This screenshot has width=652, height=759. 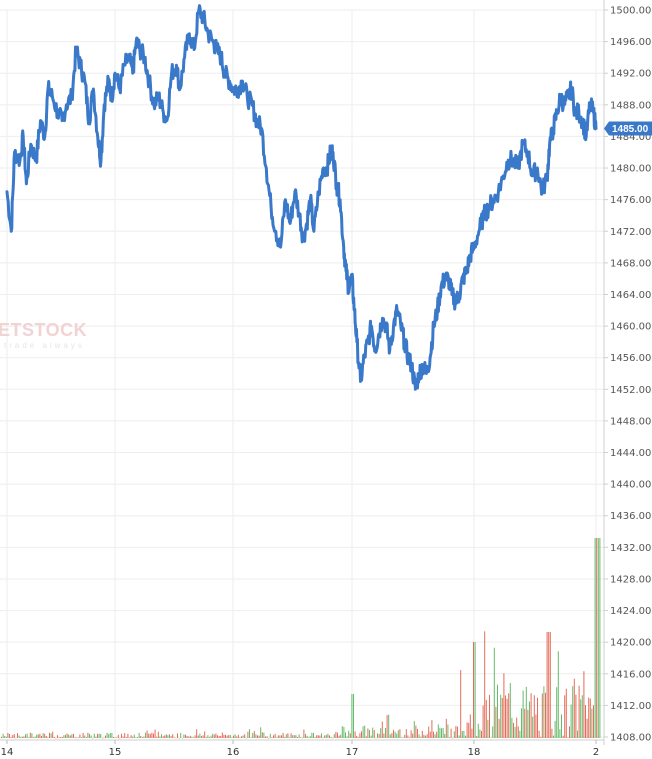 I want to click on watermark: ETSTOCK trade always, so click(x=43, y=335).